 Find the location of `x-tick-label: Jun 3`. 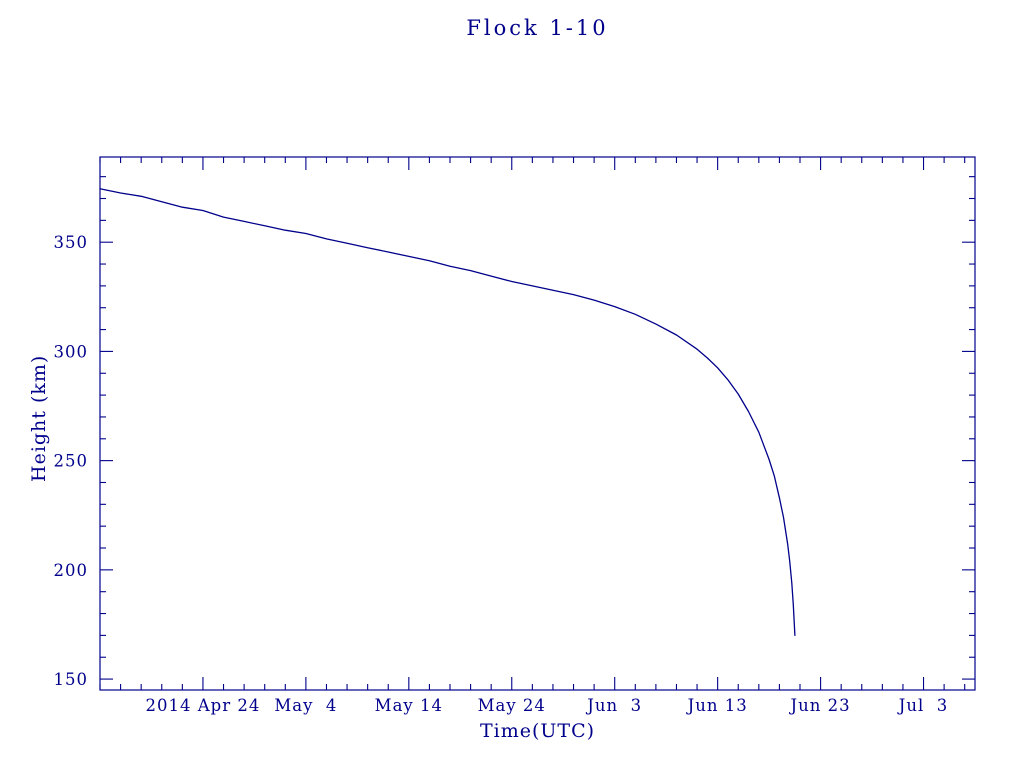

x-tick-label: Jun 3 is located at coordinates (613, 705).